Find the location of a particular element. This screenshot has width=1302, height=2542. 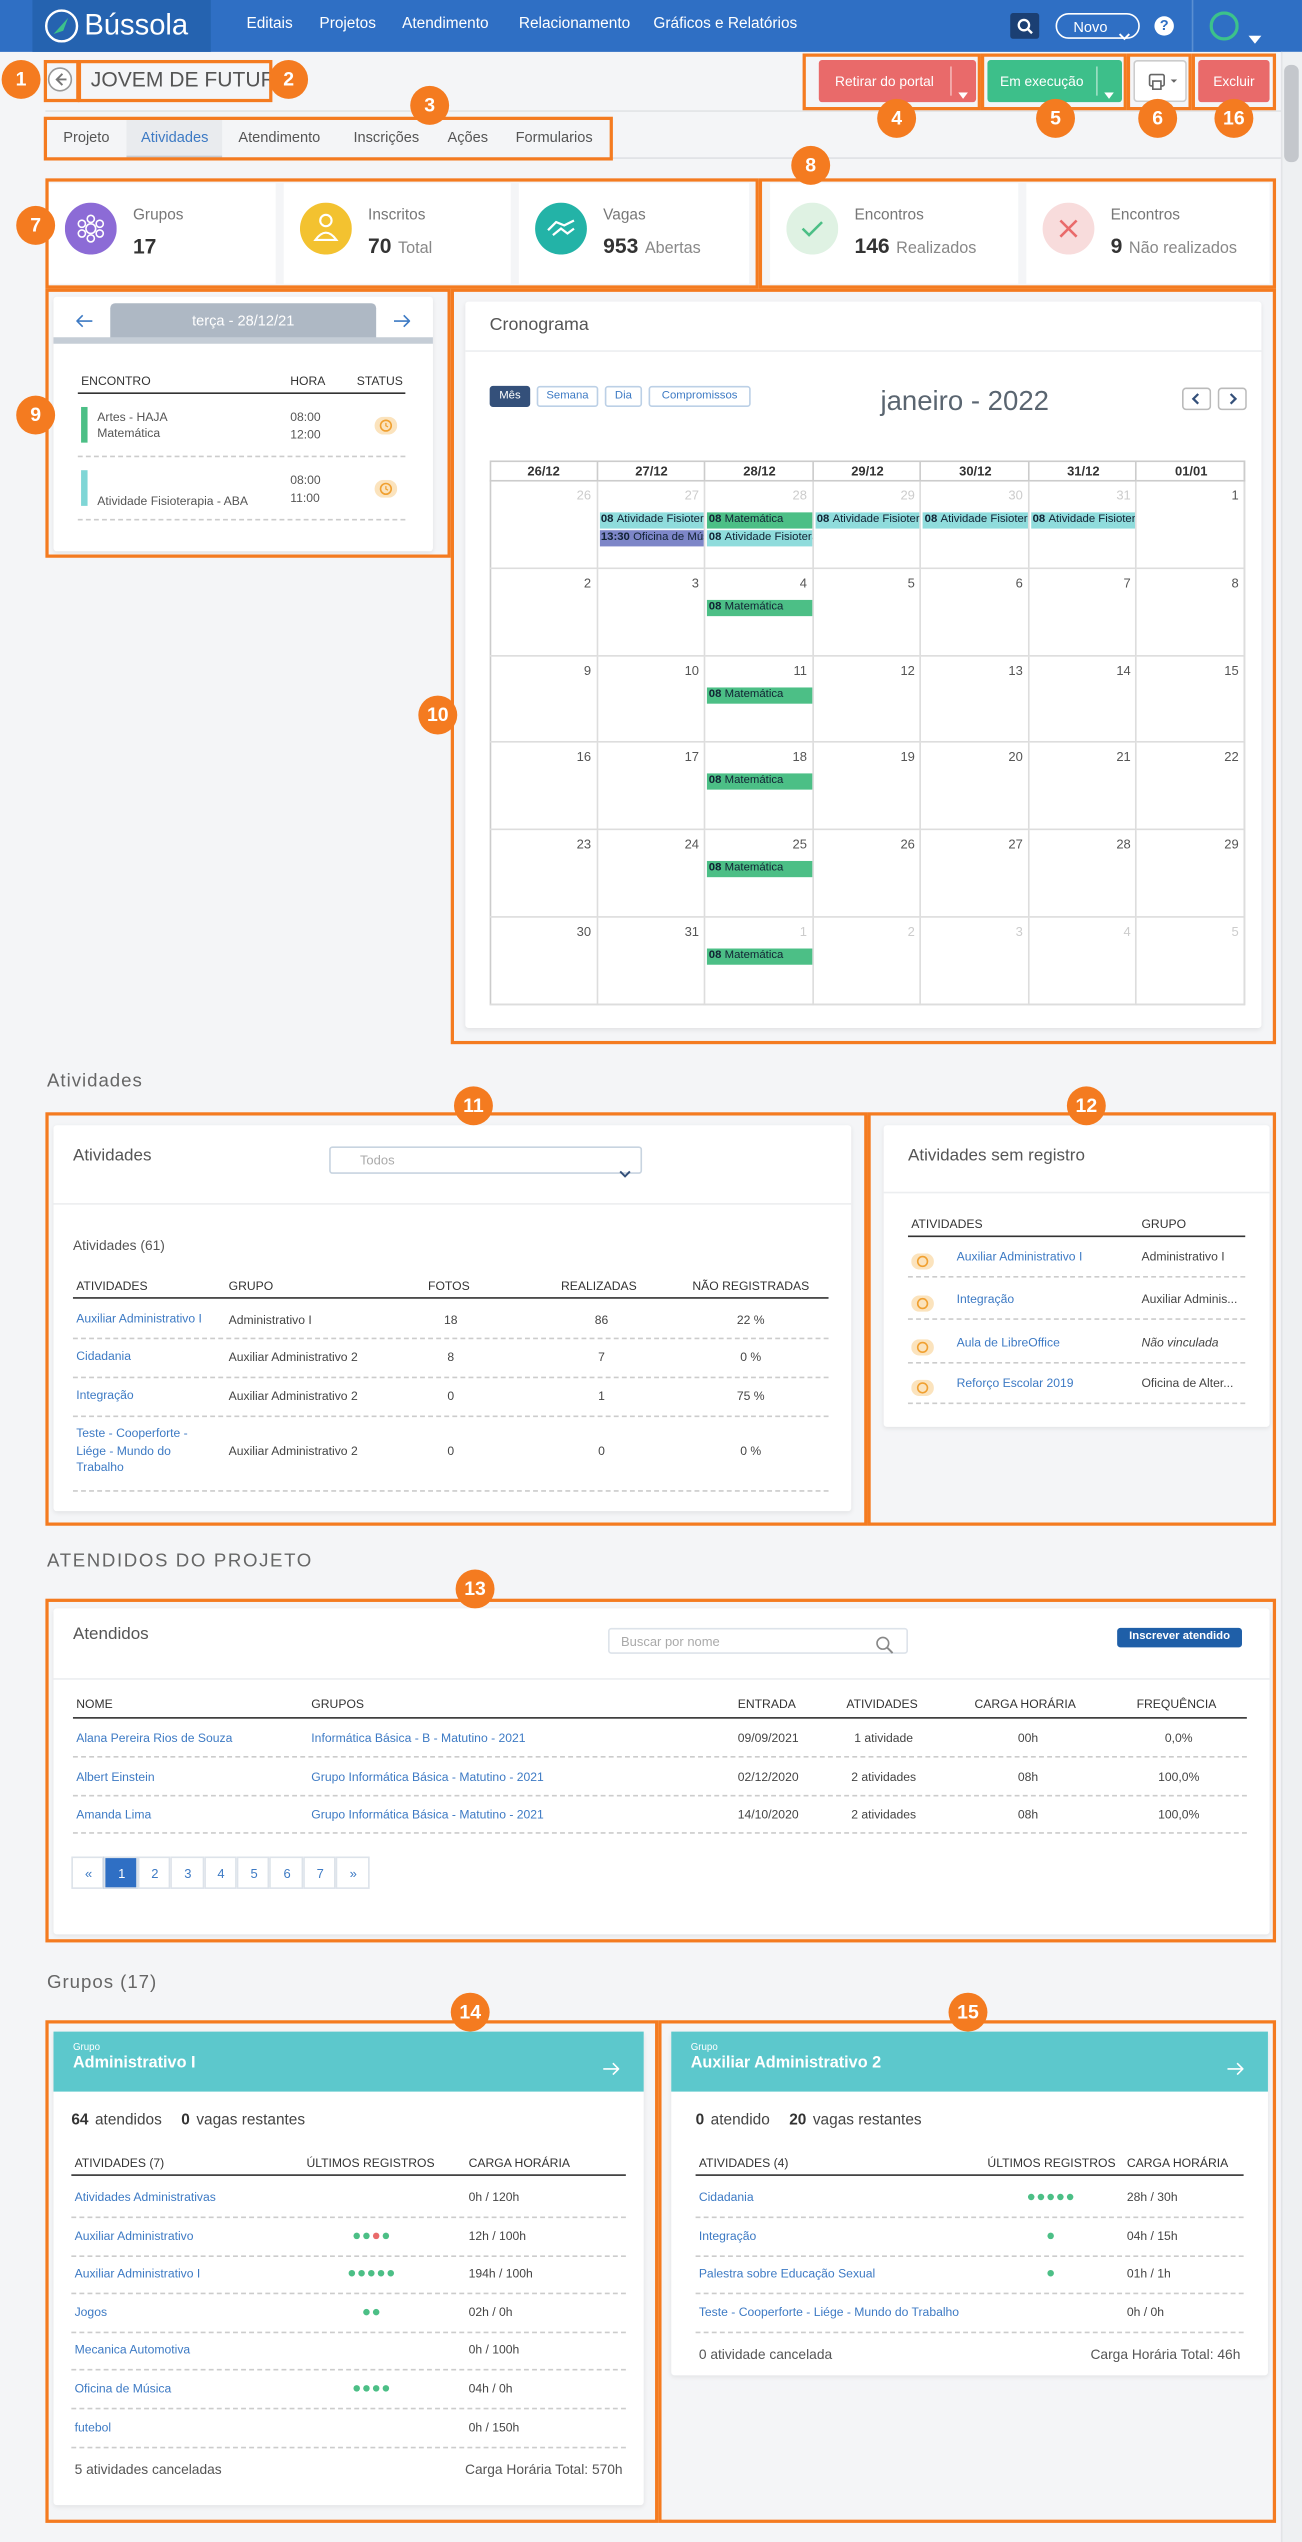

group-activity-link: Jogos is located at coordinates (91, 2312).